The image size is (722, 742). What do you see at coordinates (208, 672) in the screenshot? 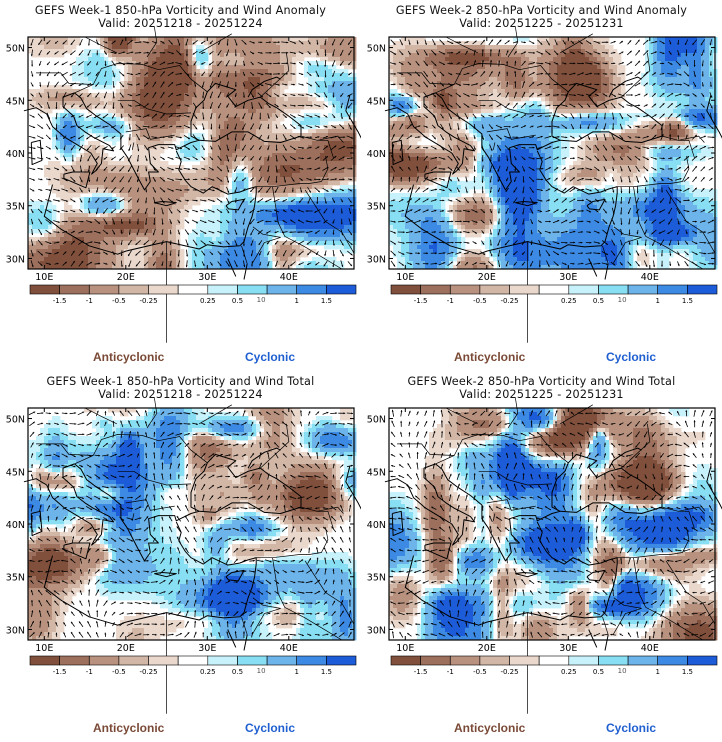
I see `colorbar-tick-label: 0.25` at bounding box center [208, 672].